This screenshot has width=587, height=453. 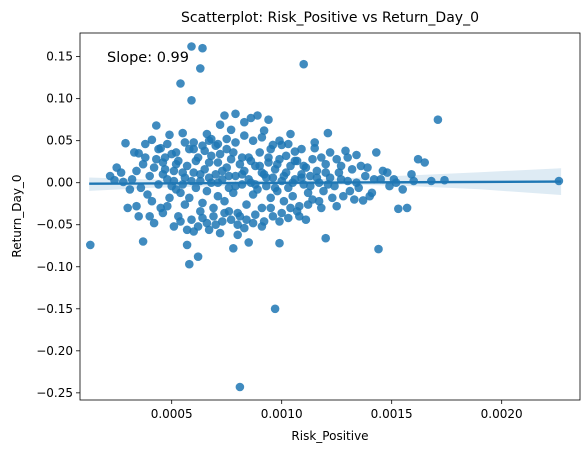 What do you see at coordinates (325, 182) in the screenshot?
I see `regression-line` at bounding box center [325, 182].